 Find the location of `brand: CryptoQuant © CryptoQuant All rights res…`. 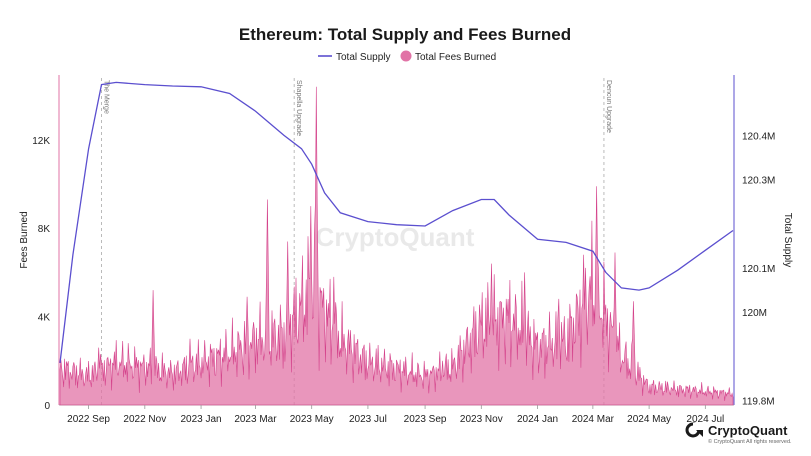

brand: CryptoQuant © CryptoQuant All rights res… is located at coordinates (738, 433).